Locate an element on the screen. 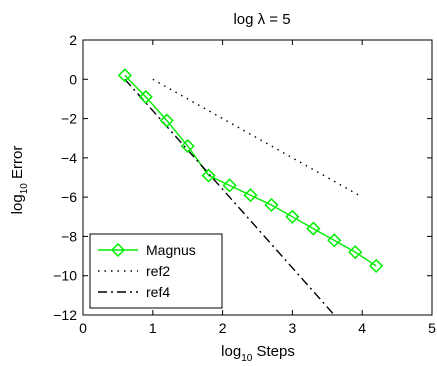 This screenshot has height=366, width=437. y-tick-label: 2 is located at coordinates (73, 40).